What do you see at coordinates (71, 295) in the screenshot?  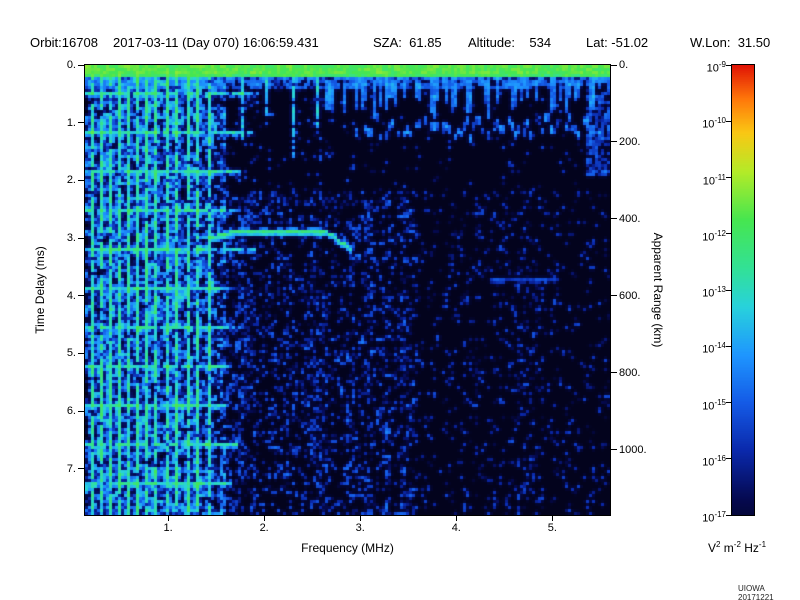 I see `y-left-tick-label: 4.` at bounding box center [71, 295].